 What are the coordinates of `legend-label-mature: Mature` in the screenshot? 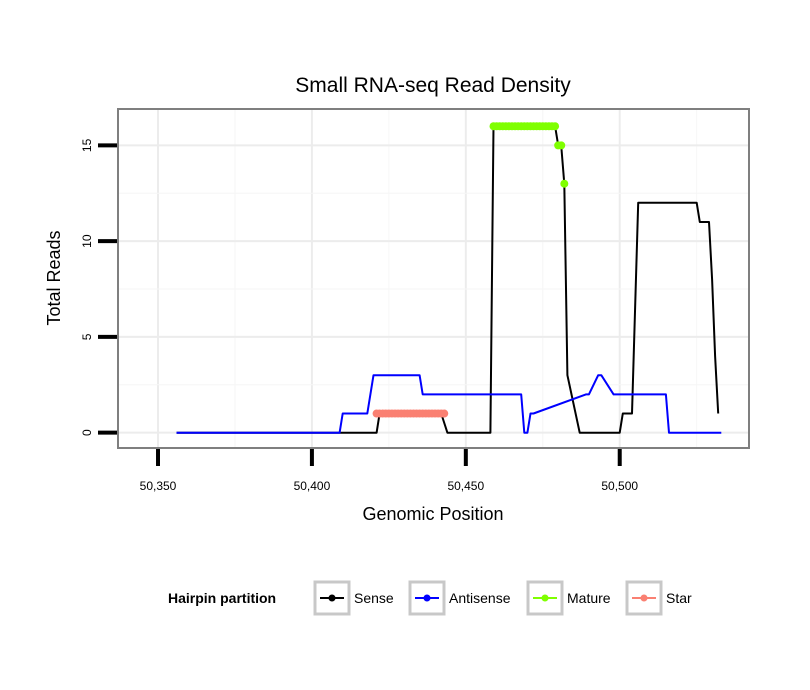 It's located at (589, 598).